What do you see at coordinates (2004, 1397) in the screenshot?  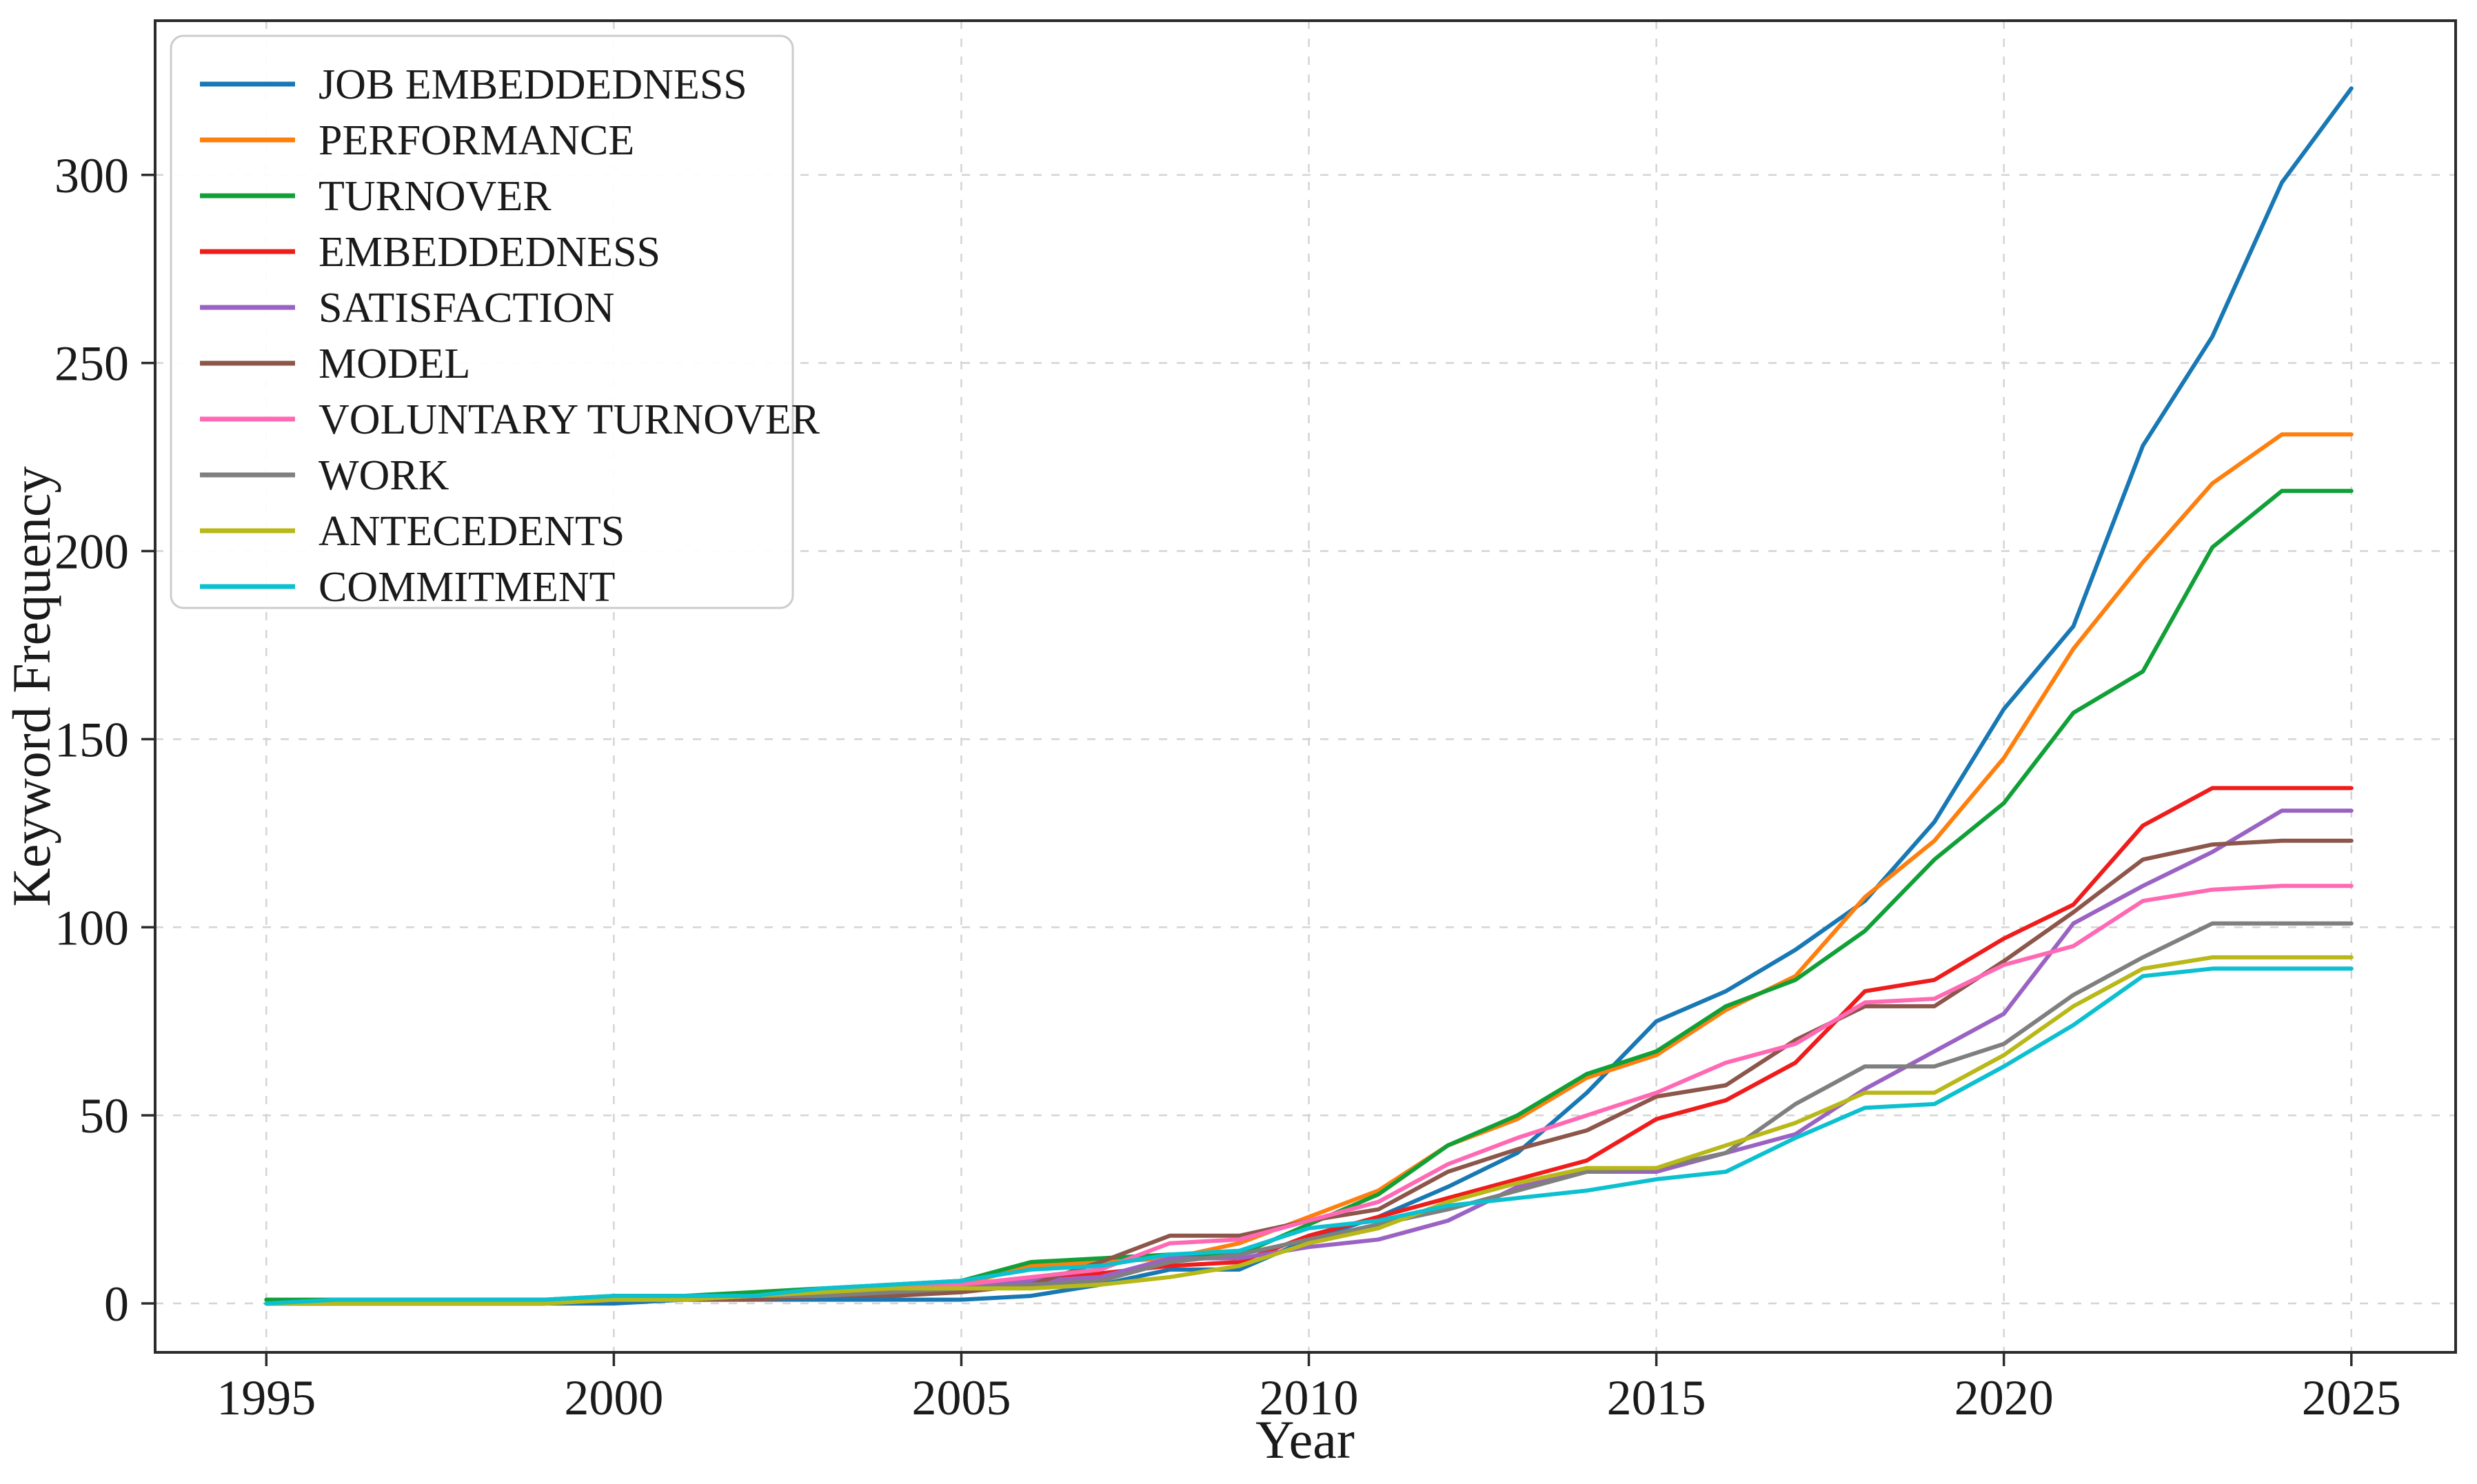 I see `x-tick-label-2020: 2020` at bounding box center [2004, 1397].